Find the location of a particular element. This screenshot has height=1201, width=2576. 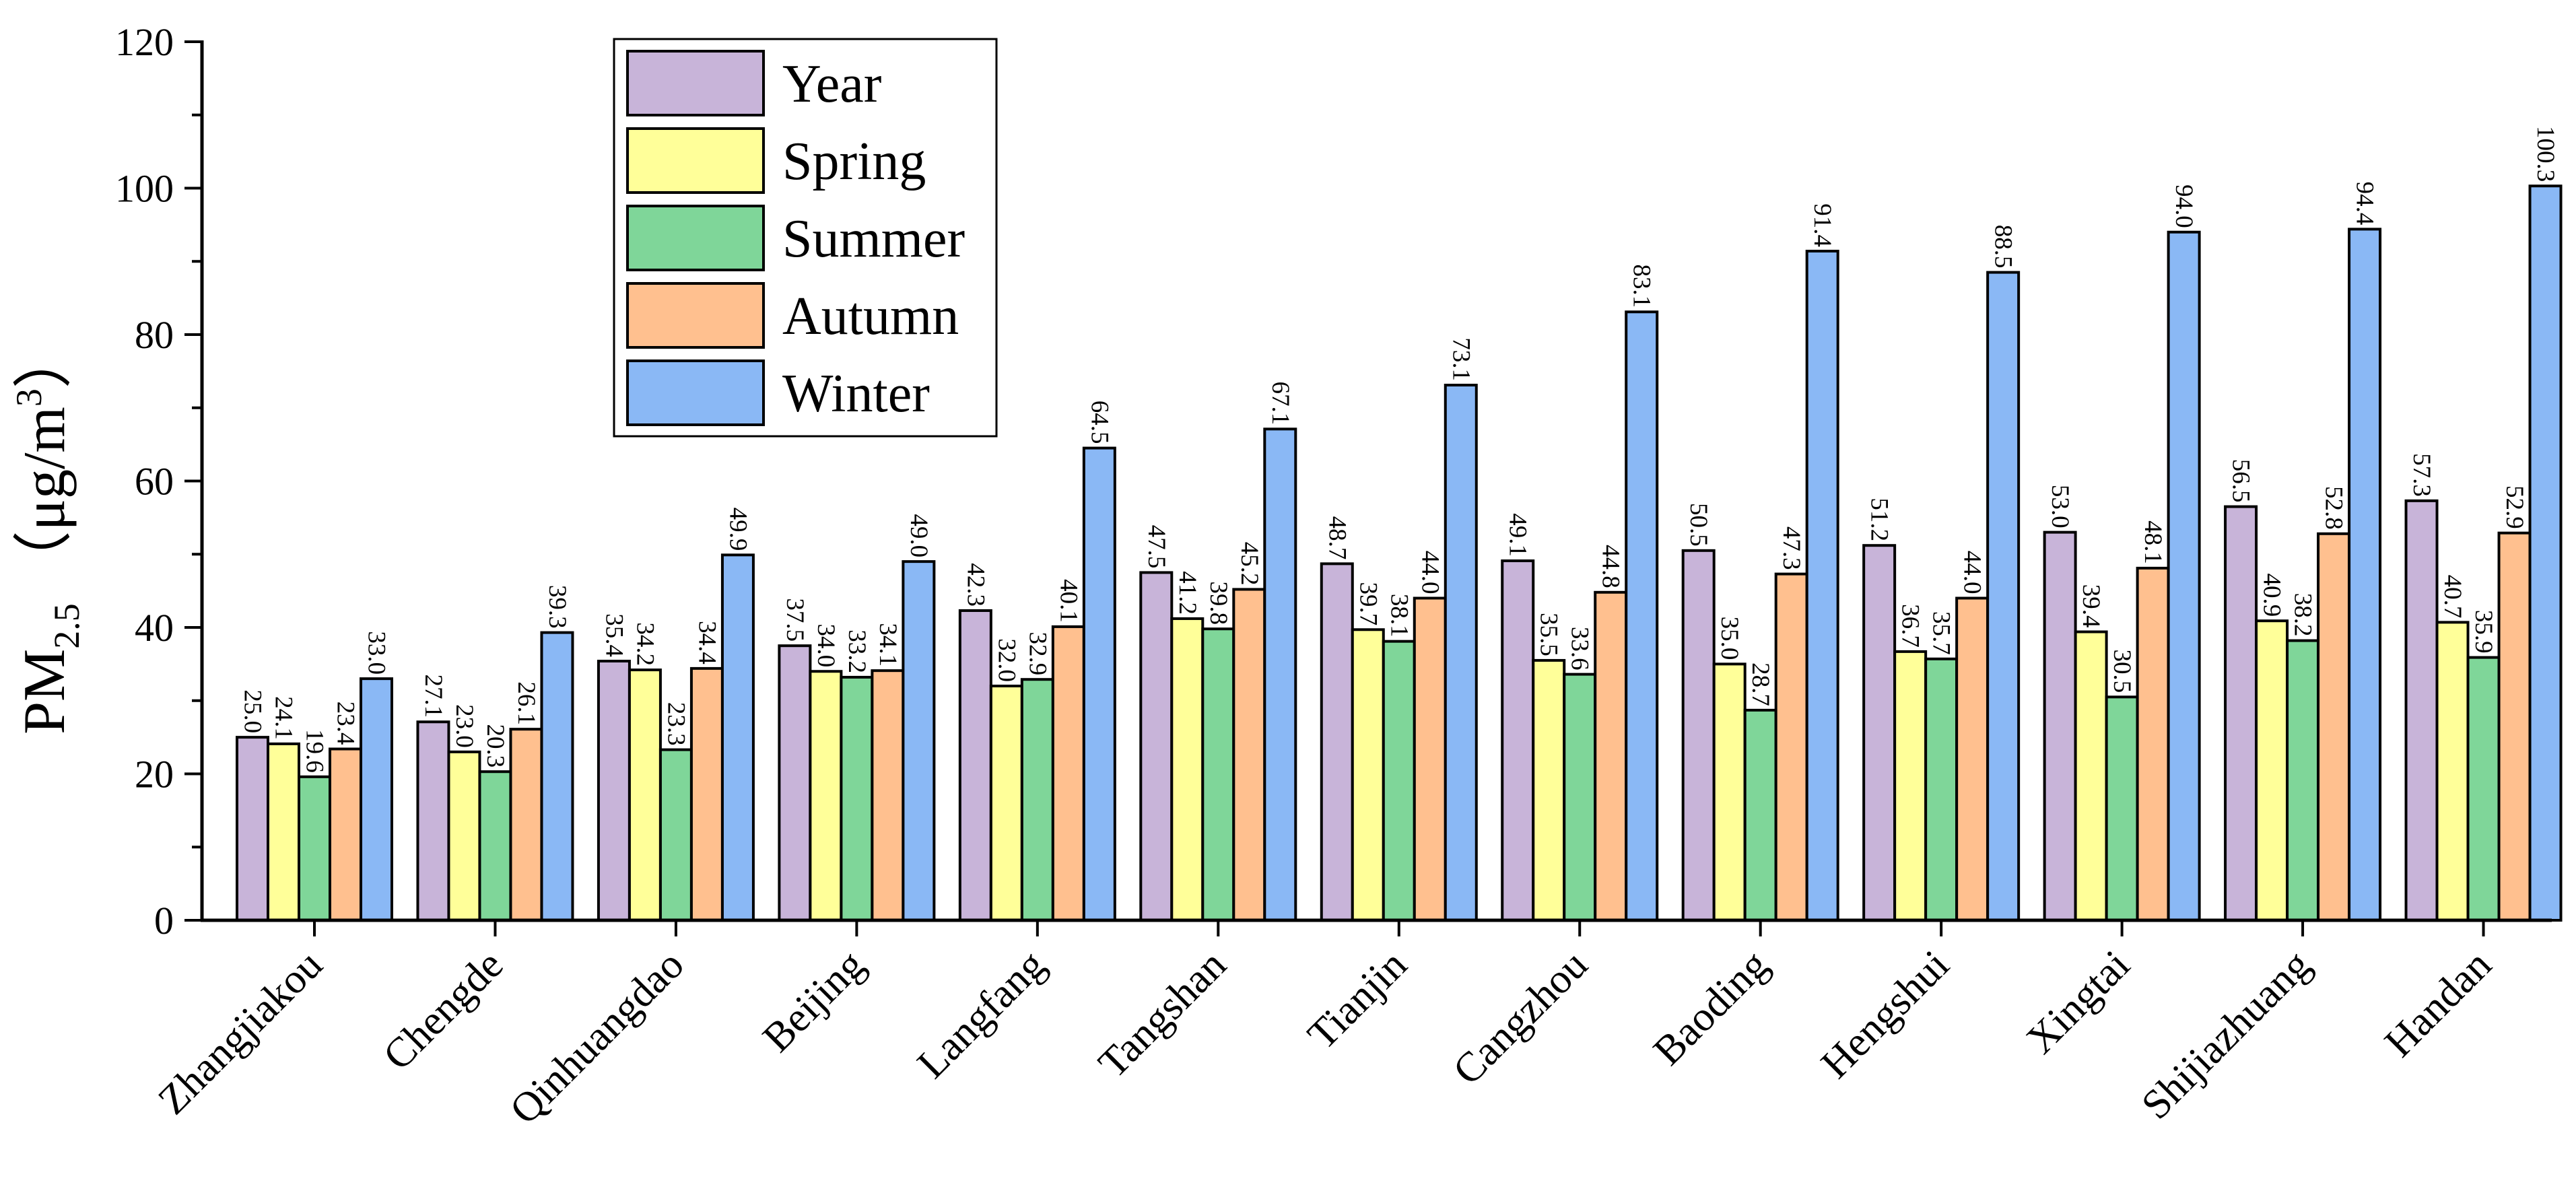

data-label-spring-langfang: 32.0 is located at coordinates (1006, 660).